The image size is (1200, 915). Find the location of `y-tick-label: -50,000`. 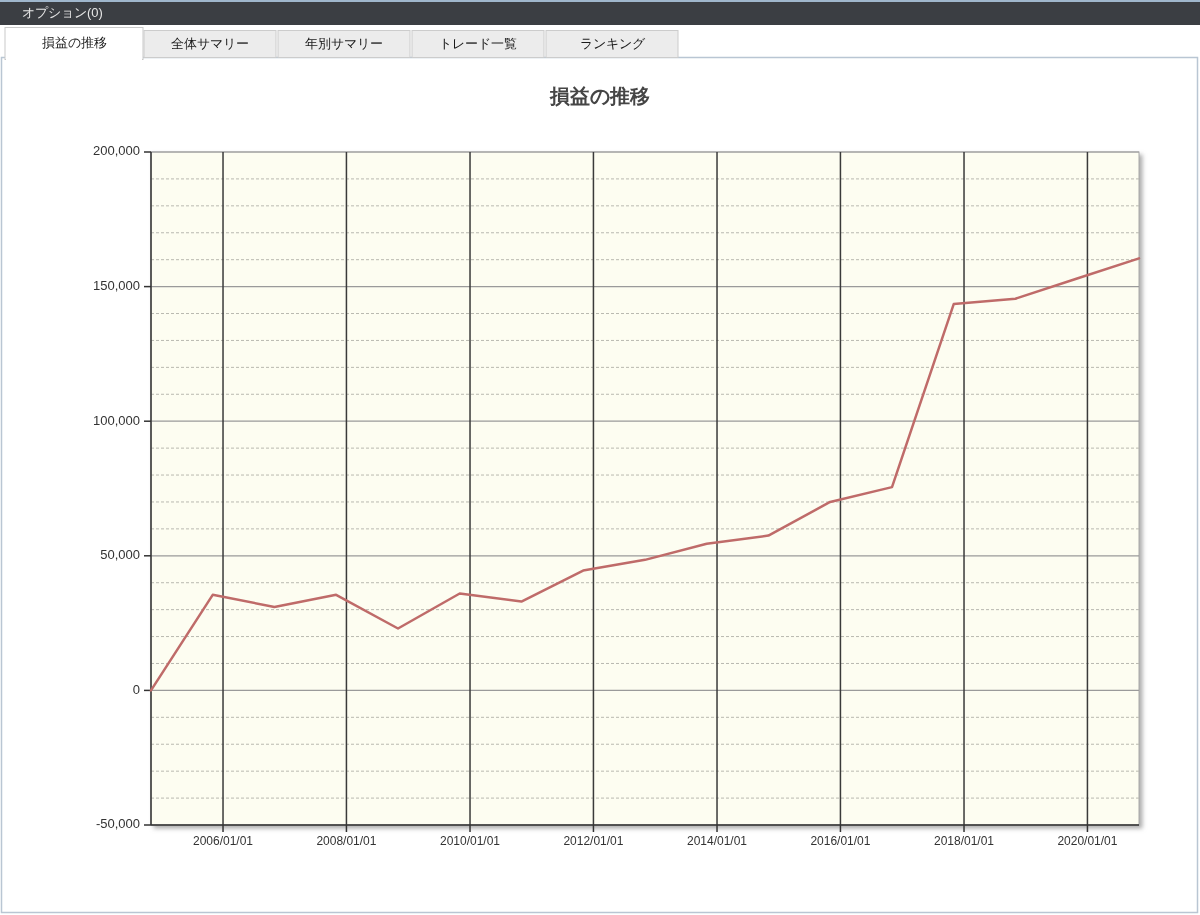

y-tick-label: -50,000 is located at coordinates (117, 824).